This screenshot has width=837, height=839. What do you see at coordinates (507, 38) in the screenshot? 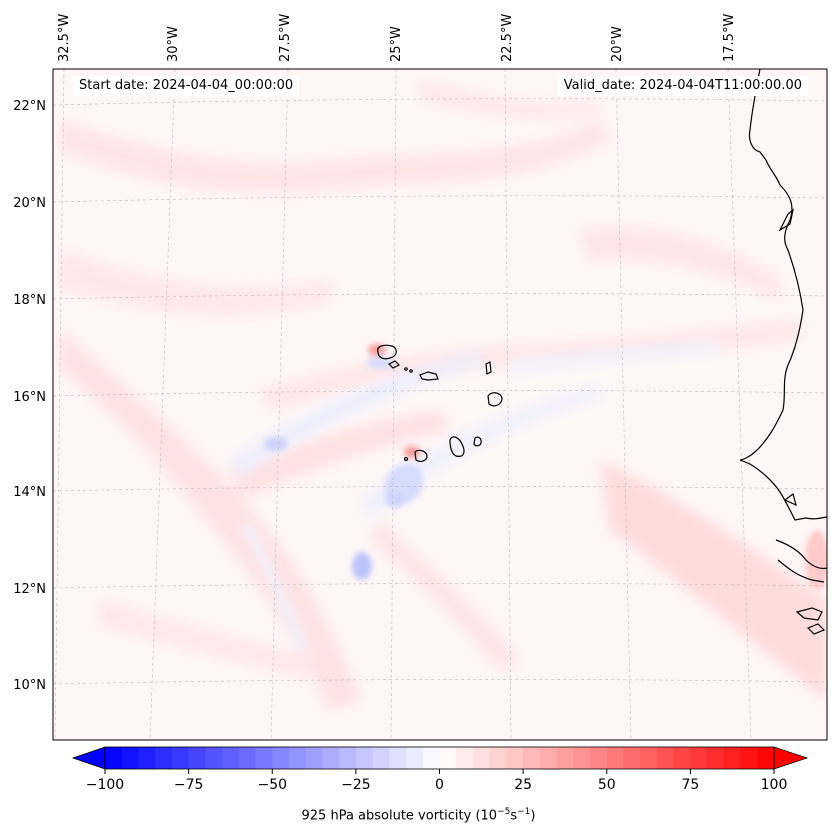
I see `lon-label: 22.5°W` at bounding box center [507, 38].